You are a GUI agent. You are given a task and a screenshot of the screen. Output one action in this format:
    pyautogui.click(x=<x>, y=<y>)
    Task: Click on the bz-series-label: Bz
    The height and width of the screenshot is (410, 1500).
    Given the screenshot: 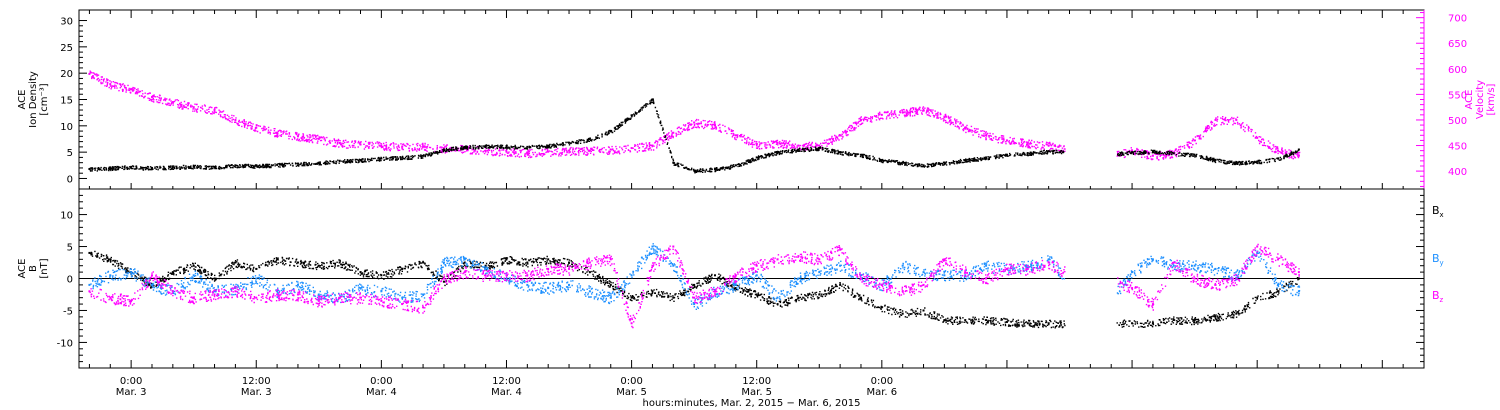 What is the action you would take?
    pyautogui.click(x=1438, y=296)
    